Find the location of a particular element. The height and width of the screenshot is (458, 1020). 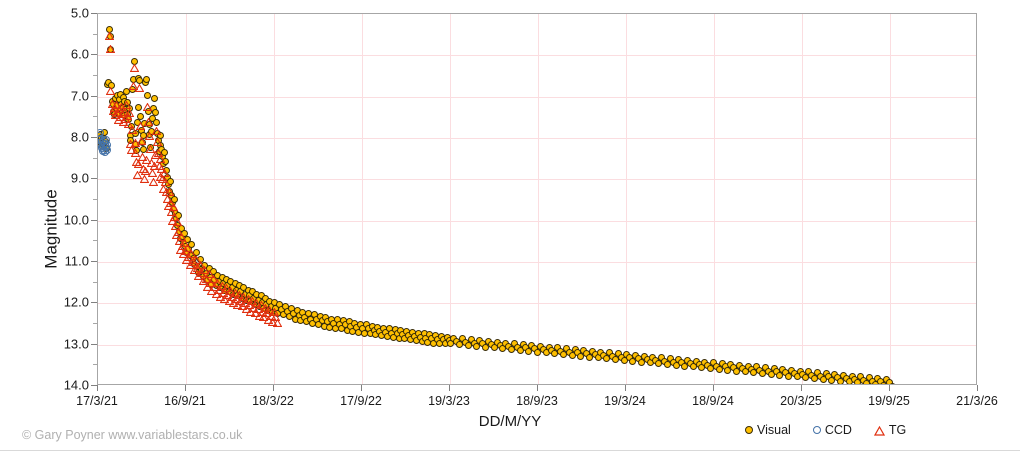

y-axis-label: 6.0 is located at coordinates (79, 54).